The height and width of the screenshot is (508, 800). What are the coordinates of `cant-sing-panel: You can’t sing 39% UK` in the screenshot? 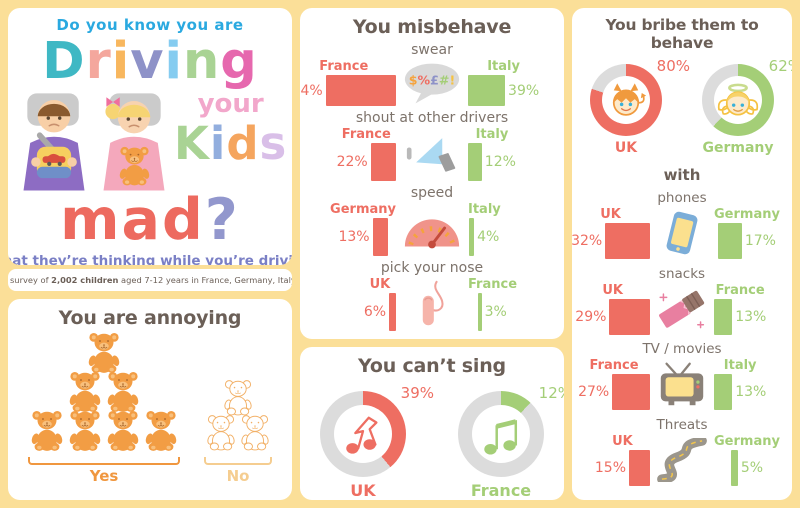 It's located at (432, 423).